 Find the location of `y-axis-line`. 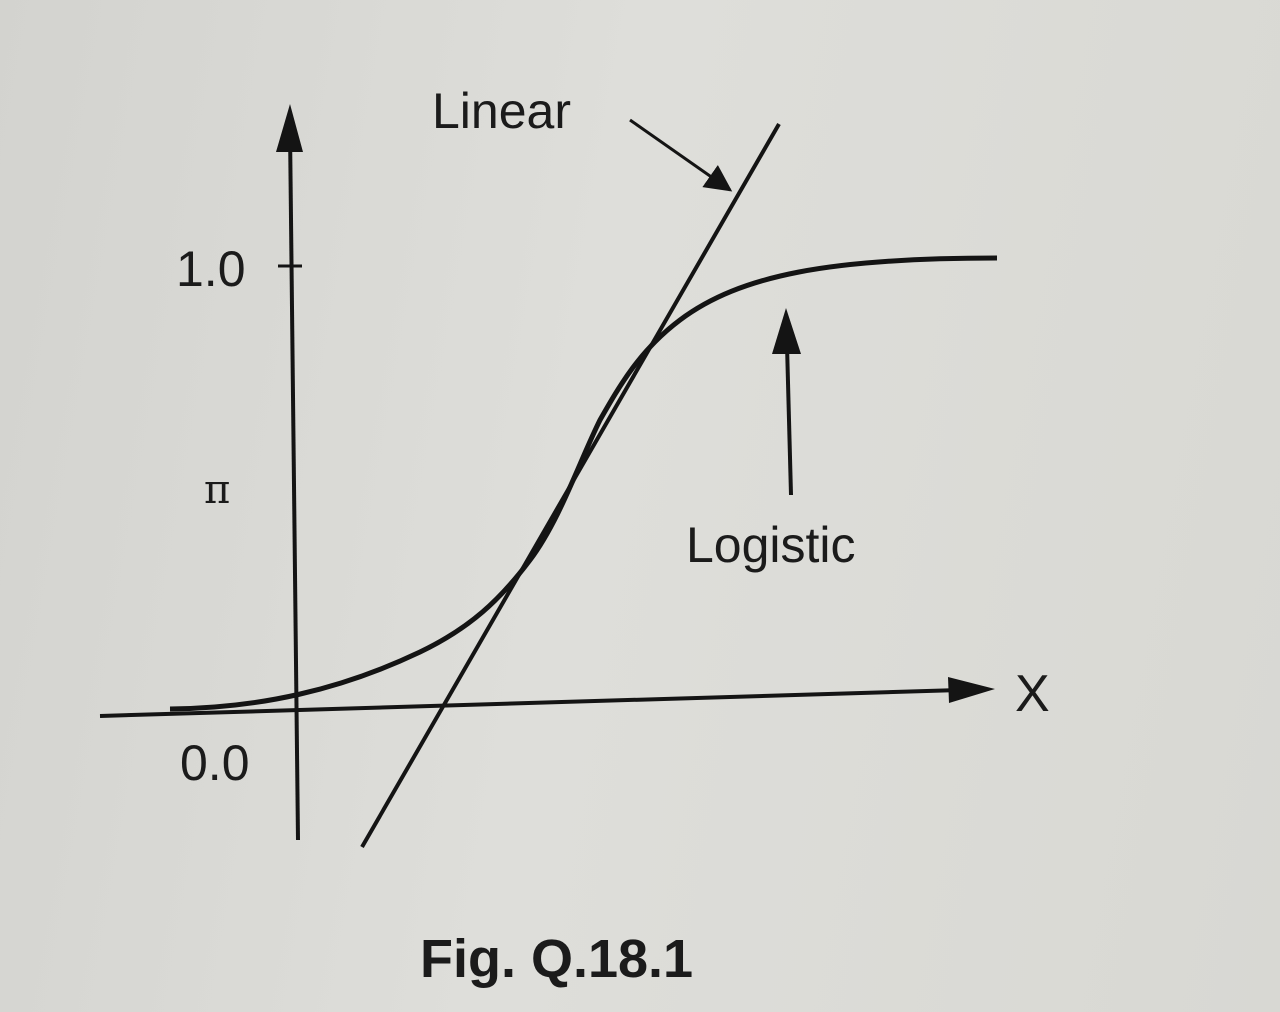

y-axis-line is located at coordinates (294, 485).